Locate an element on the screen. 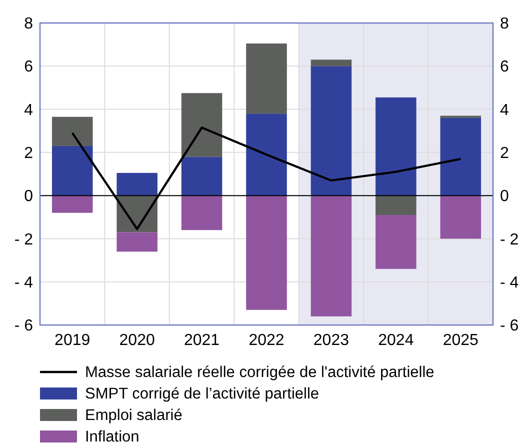  y-tick-label: 8 is located at coordinates (29, 24).